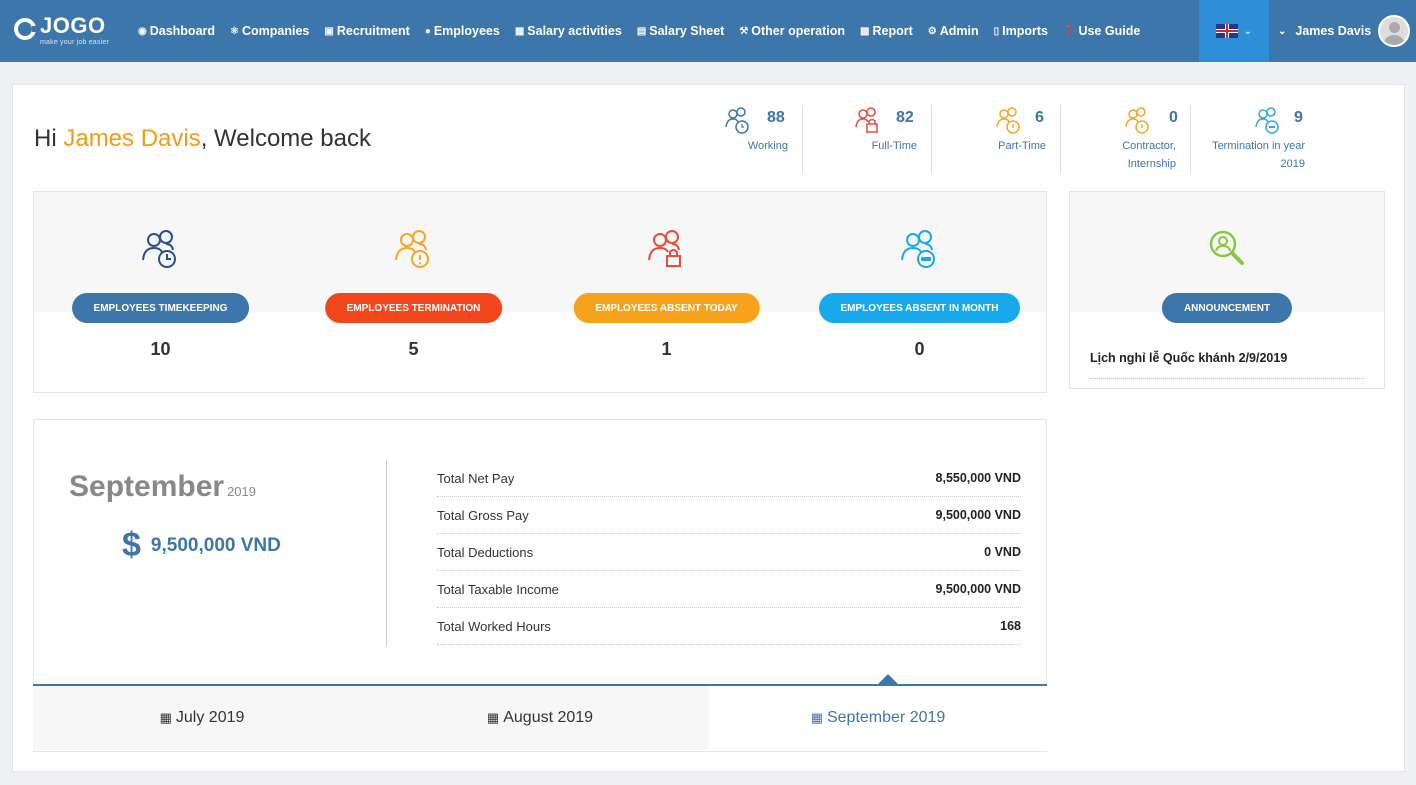 Image resolution: width=1416 pixels, height=785 pixels. What do you see at coordinates (1226, 31) in the screenshot?
I see `uk-flag-icon` at bounding box center [1226, 31].